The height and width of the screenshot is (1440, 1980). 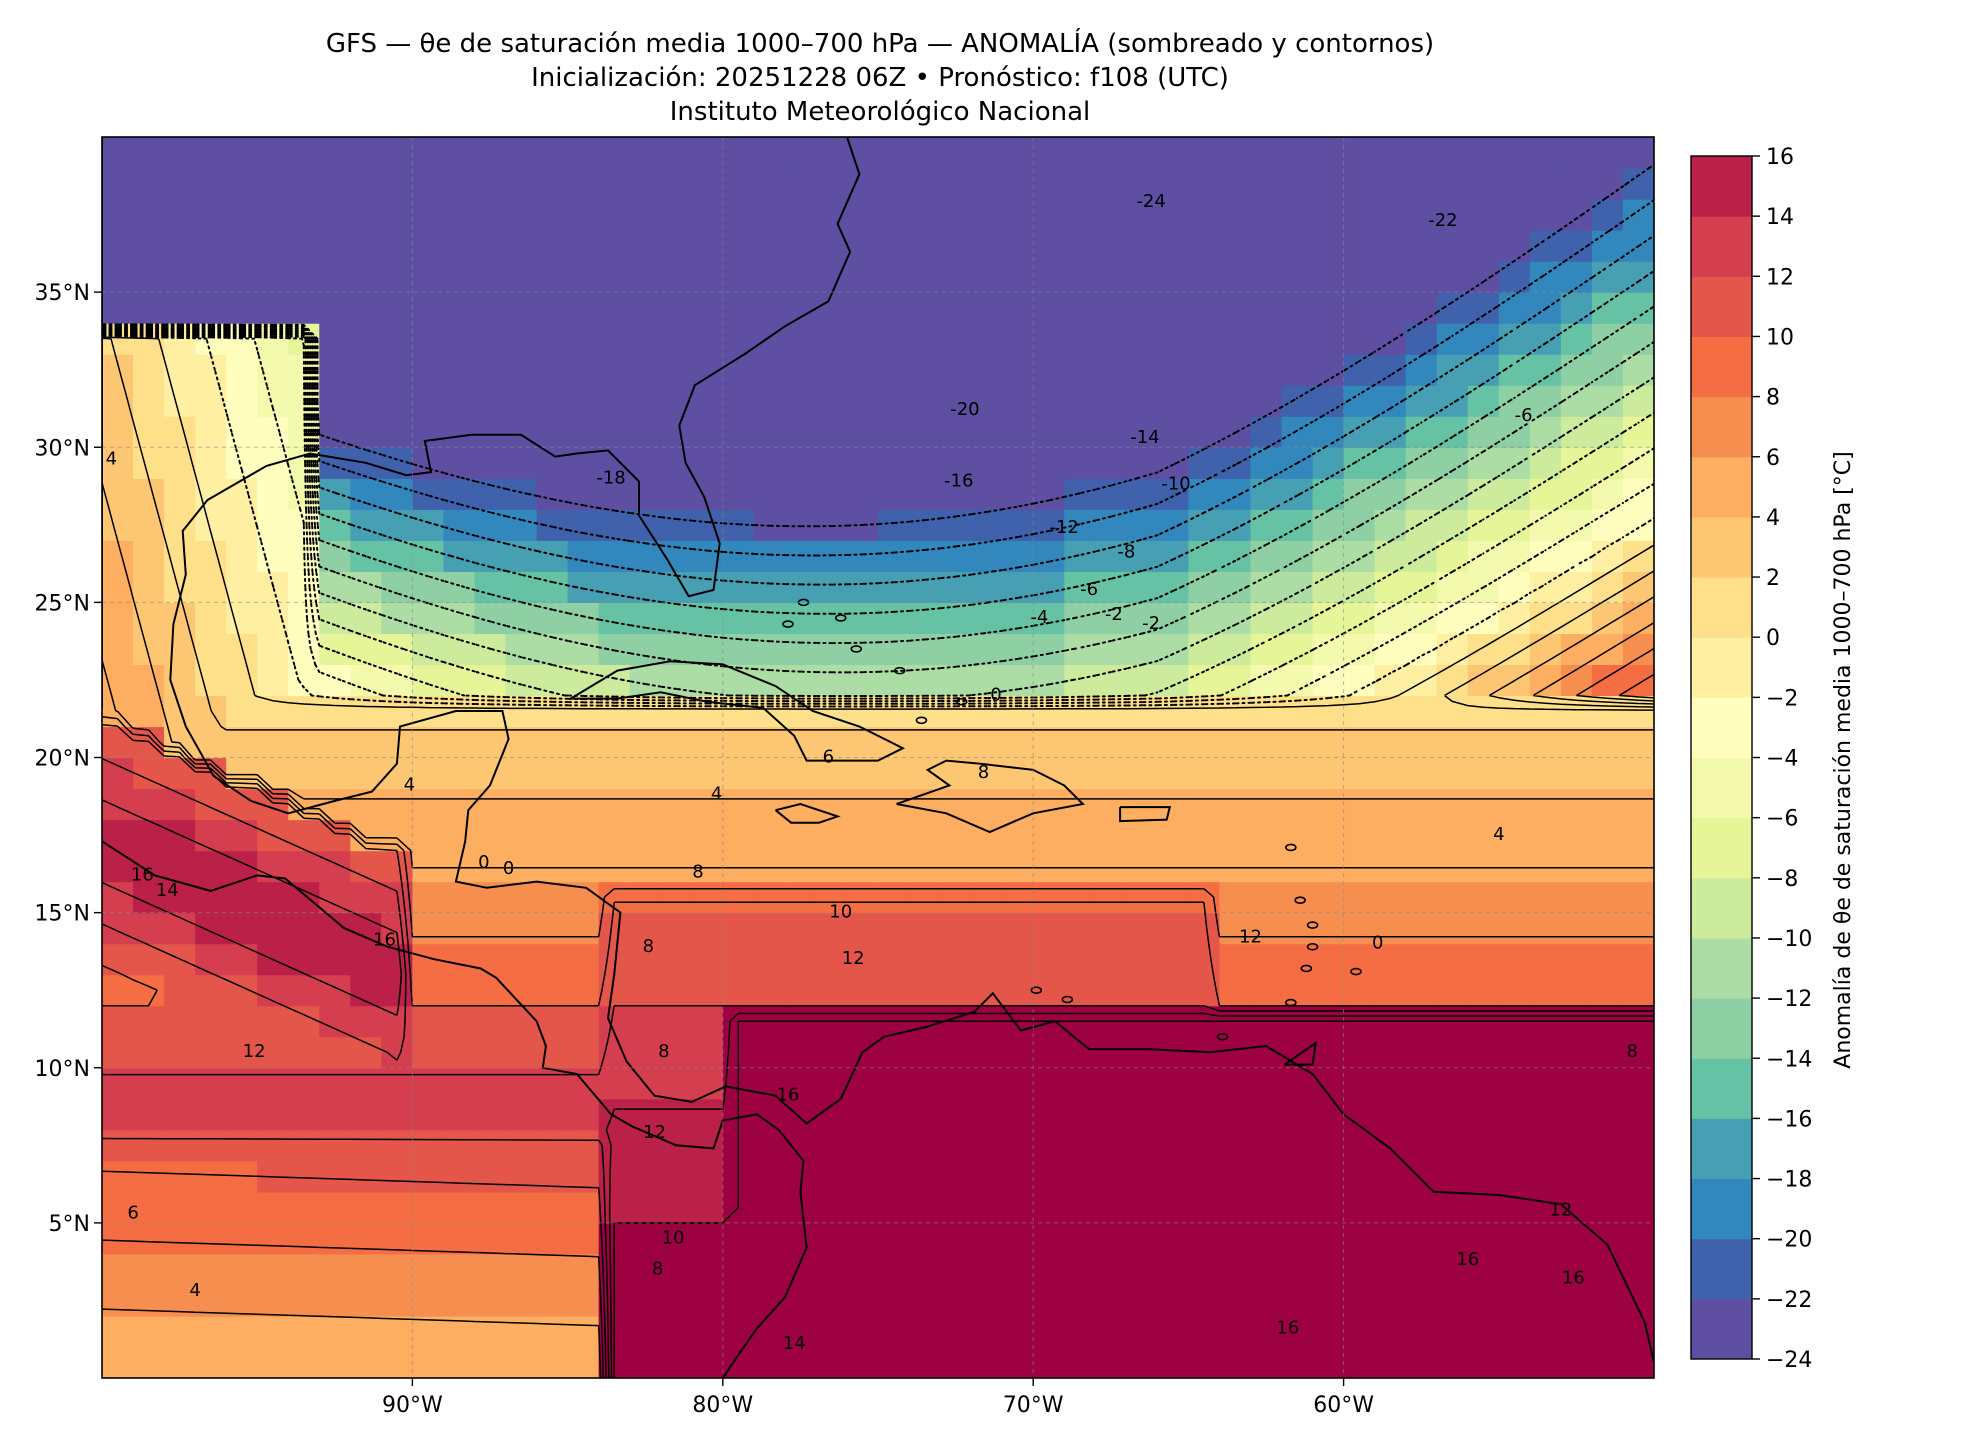 What do you see at coordinates (1721, 607) in the screenshot?
I see `colorbar-segment` at bounding box center [1721, 607].